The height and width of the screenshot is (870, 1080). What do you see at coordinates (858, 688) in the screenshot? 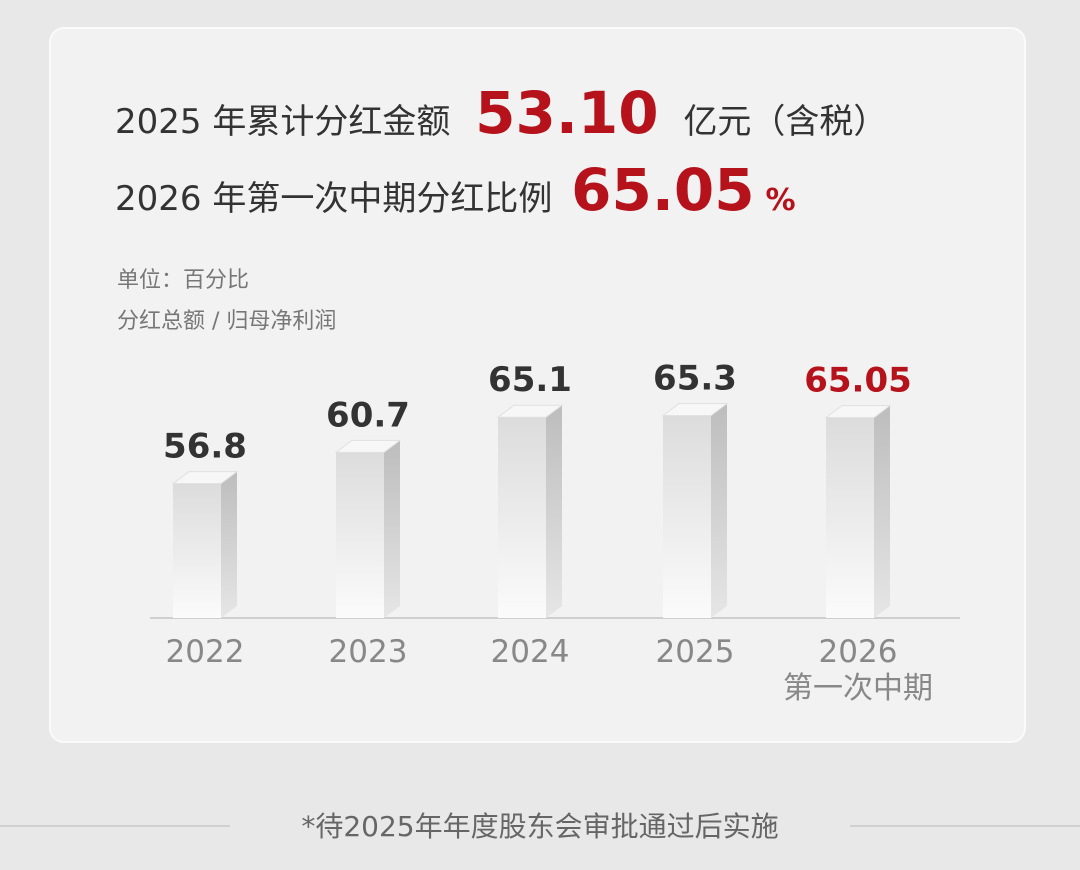
I see `x-tick-note: 第一次中期` at bounding box center [858, 688].